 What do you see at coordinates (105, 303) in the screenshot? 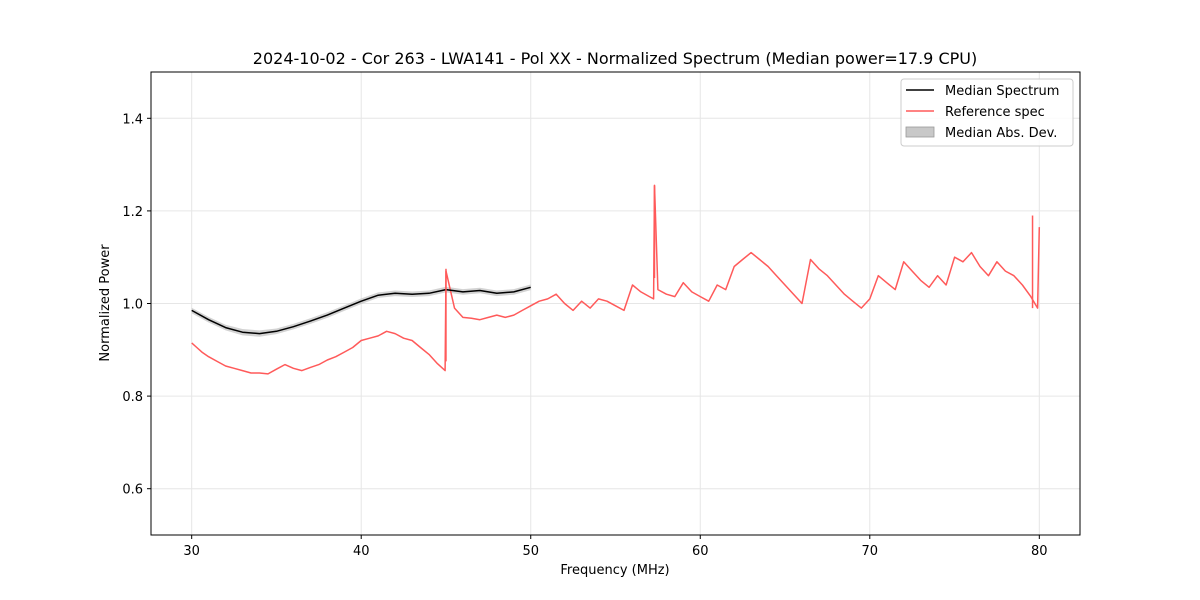
I see `y-axis-label: Normalized Power` at bounding box center [105, 303].